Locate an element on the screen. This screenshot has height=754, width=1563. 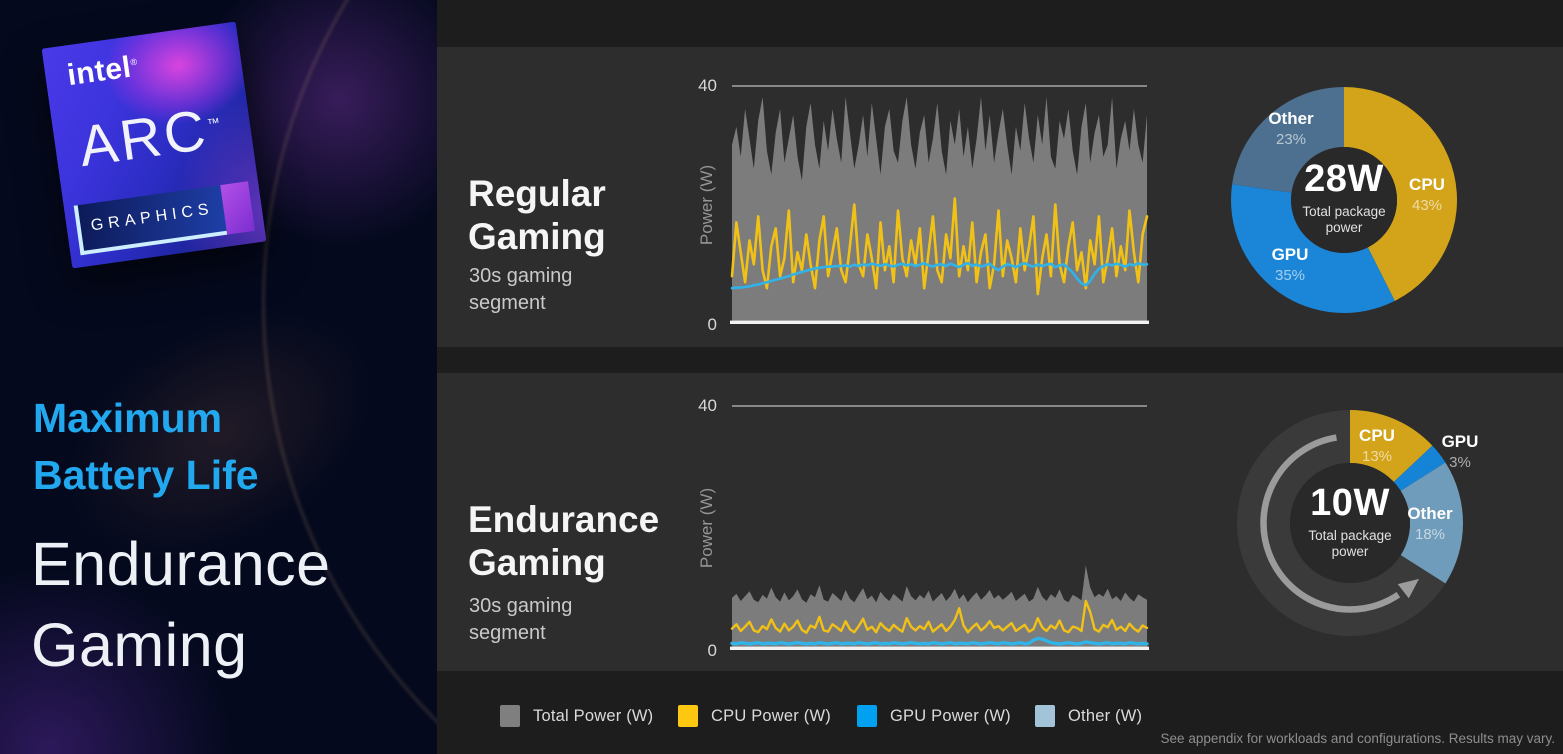
donut-label-cpu: CPU 13% is located at coordinates (1377, 445).